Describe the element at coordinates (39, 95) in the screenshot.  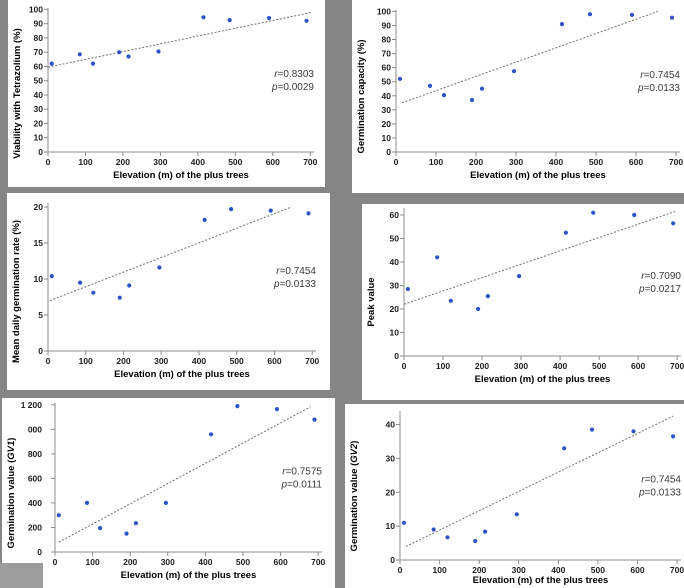
I see `y-tick-label: 40` at that location.